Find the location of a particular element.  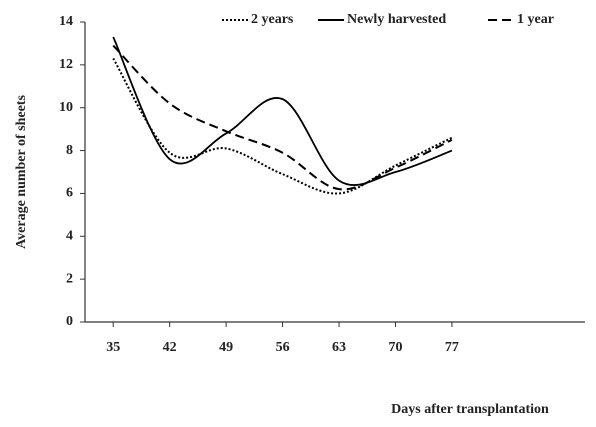

x-tick-label: 63 is located at coordinates (339, 347).